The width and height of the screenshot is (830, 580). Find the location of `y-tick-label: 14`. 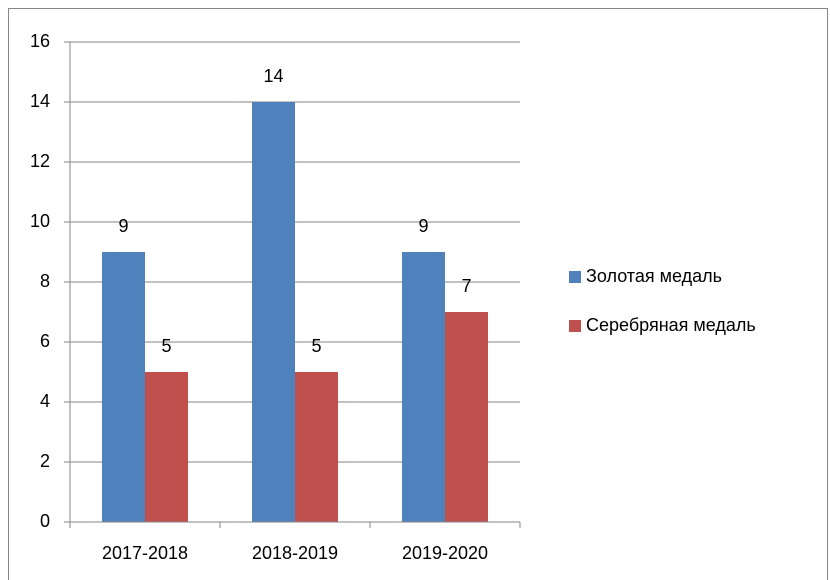

y-tick-label: 14 is located at coordinates (40, 101).